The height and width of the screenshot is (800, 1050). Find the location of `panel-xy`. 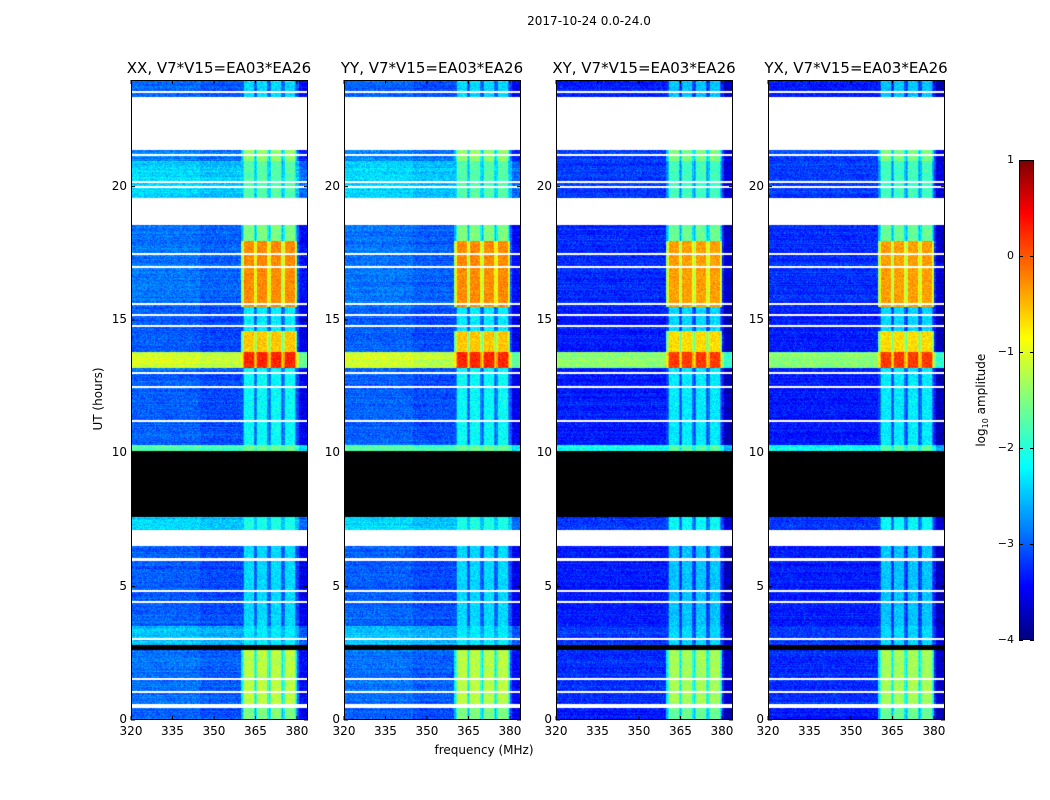

panel-xy is located at coordinates (644, 400).